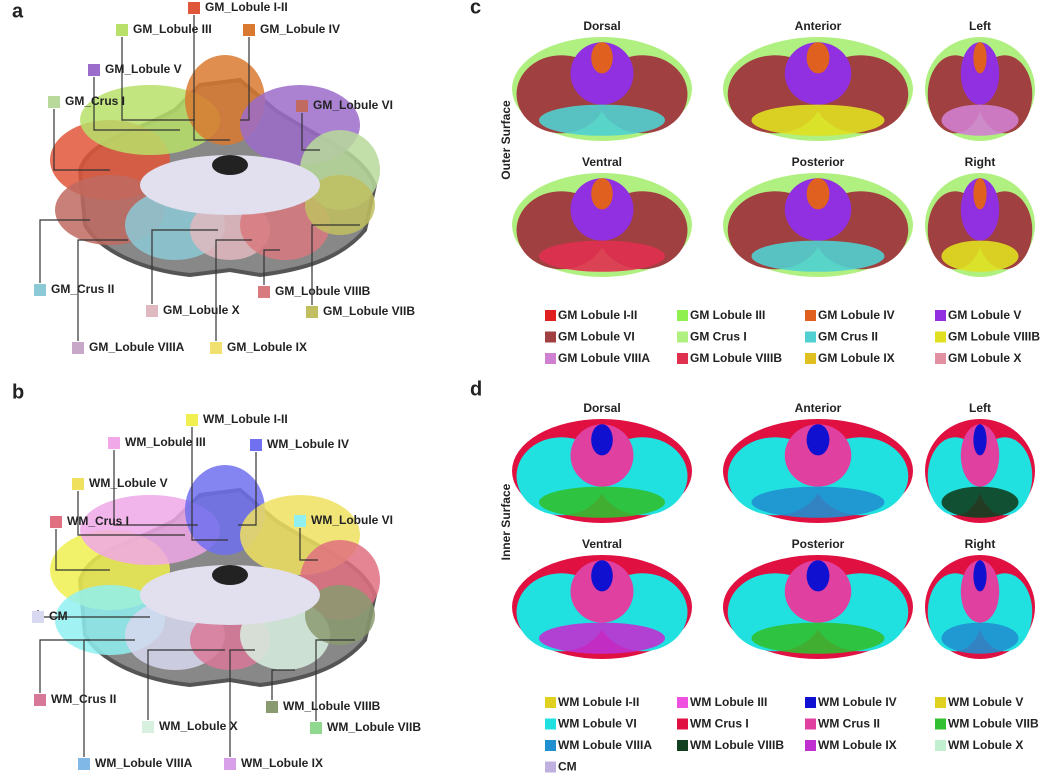  Describe the element at coordinates (718, 337) in the screenshot. I see `legend-label: GM Crus I` at that location.